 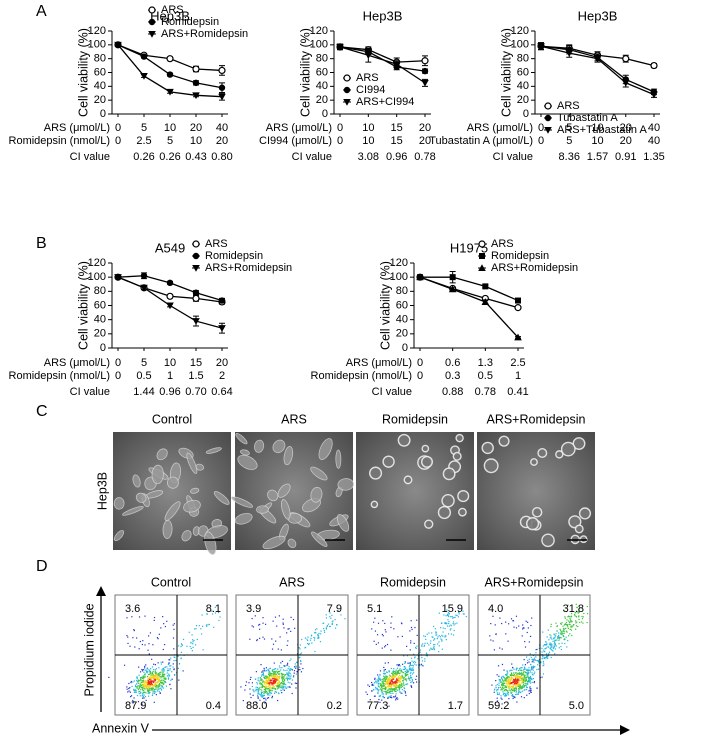 What do you see at coordinates (502, 244) in the screenshot?
I see `legend-label: ARS` at bounding box center [502, 244].